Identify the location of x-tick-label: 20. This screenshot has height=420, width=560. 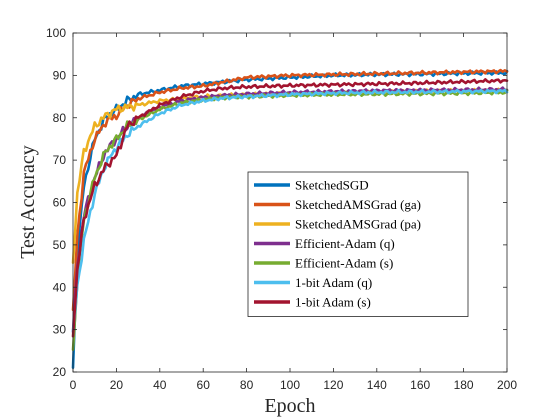
(117, 385).